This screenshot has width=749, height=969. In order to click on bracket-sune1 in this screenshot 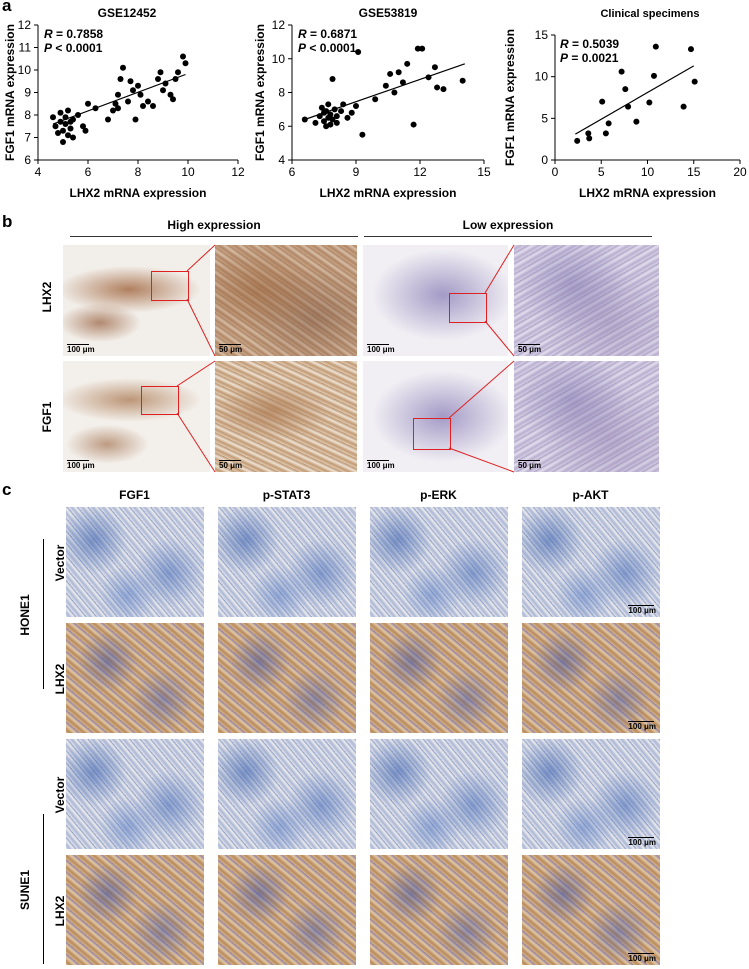, I will do `click(43, 889)`.